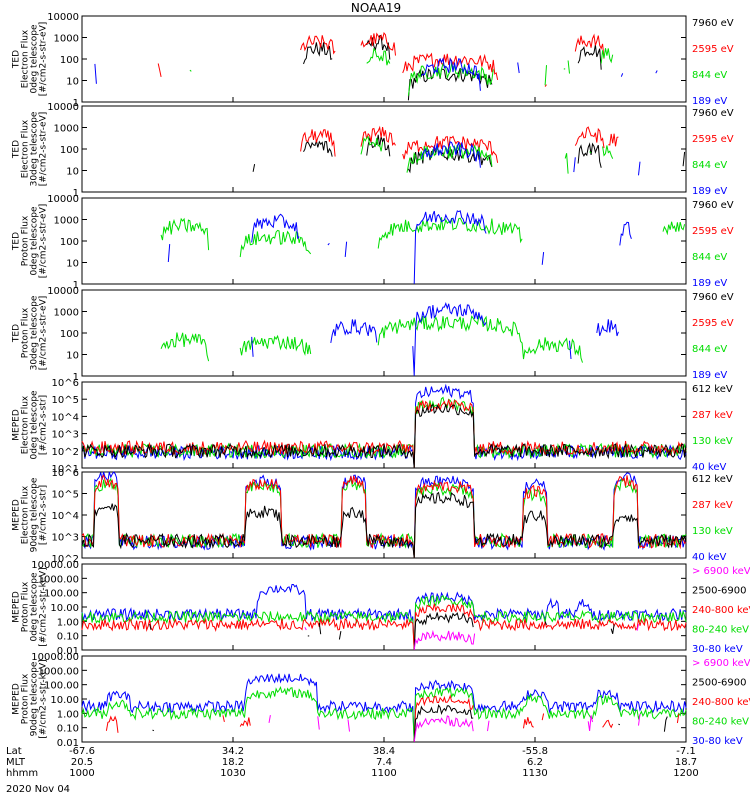 Image resolution: width=750 pixels, height=800 pixels. What do you see at coordinates (709, 467) in the screenshot?
I see `legend-entry: 40 keV` at bounding box center [709, 467].